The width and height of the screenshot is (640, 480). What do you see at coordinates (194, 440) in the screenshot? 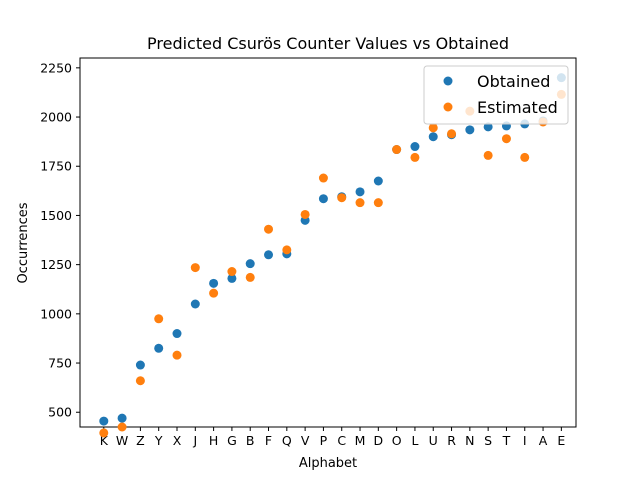
I see `x-tick-label: J` at bounding box center [194, 440].